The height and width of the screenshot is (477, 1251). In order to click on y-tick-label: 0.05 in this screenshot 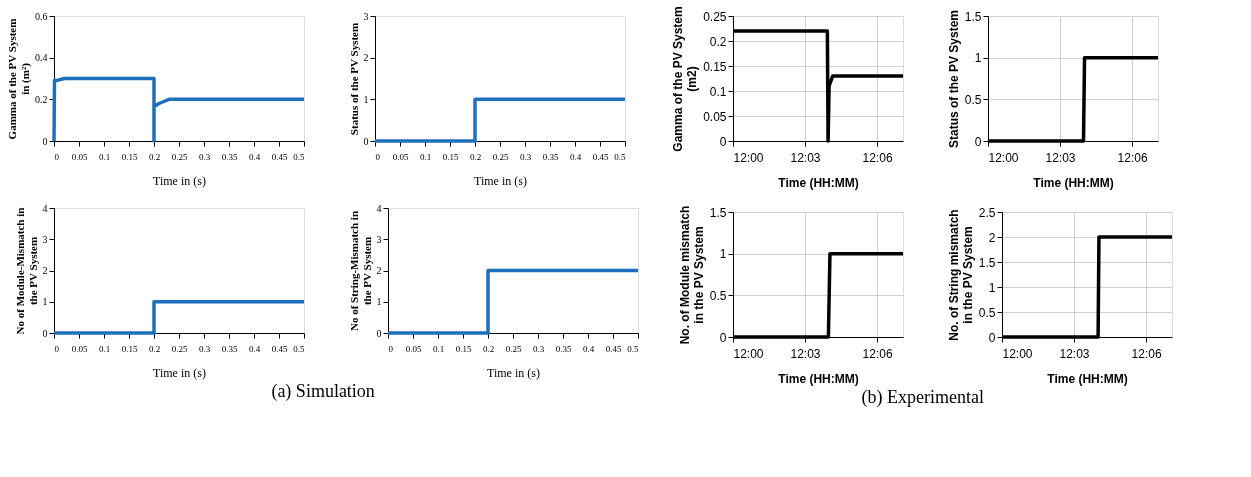, I will do `click(715, 116)`.